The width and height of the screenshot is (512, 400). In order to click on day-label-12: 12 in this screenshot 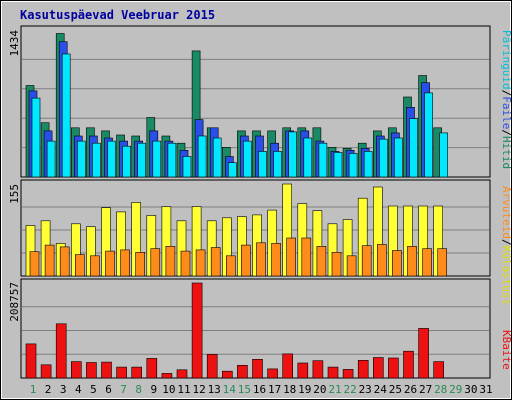, I will do `click(198, 389)`.